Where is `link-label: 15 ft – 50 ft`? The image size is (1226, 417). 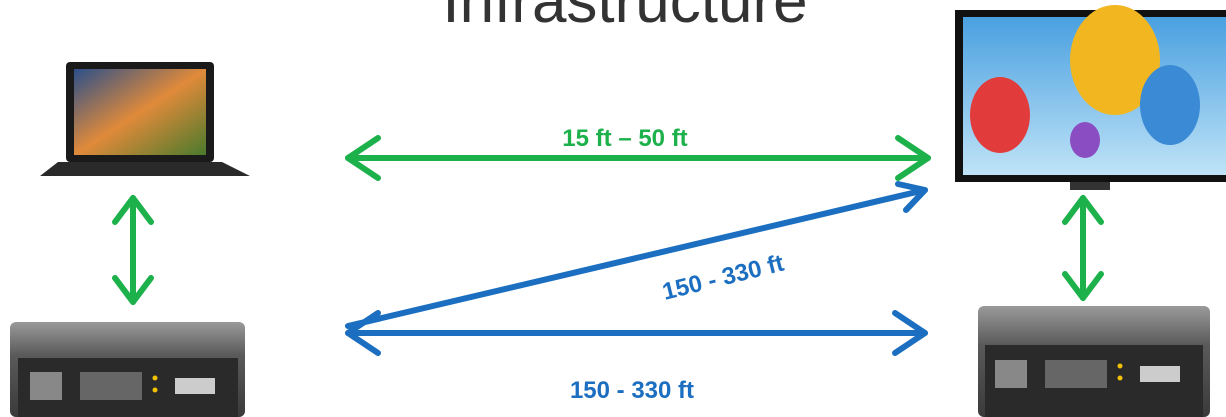
link-label: 15 ft – 50 ft is located at coordinates (624, 138).